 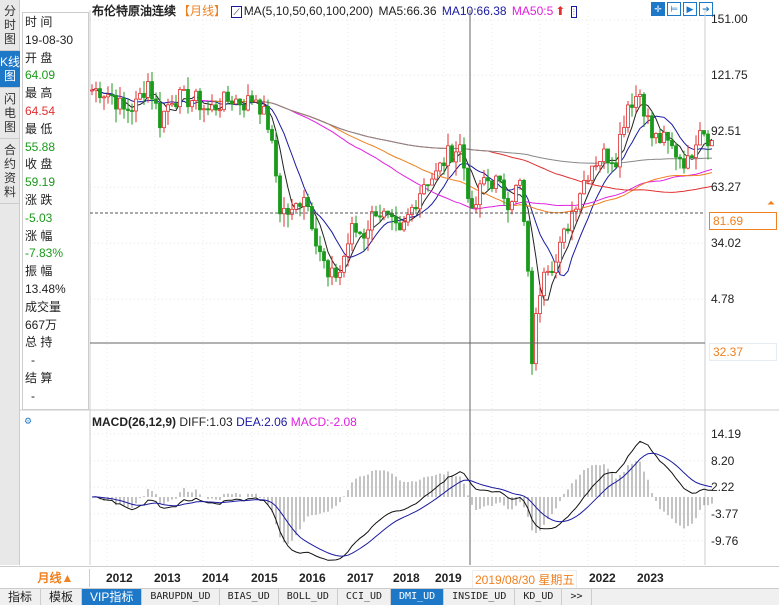 What do you see at coordinates (480, 597) in the screenshot?
I see `tab-inside: INSIDE_UD` at bounding box center [480, 597].